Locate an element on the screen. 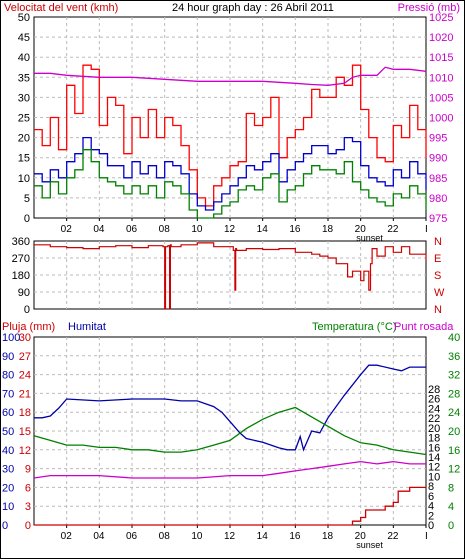  rain-axis-title: Pluja (mm) is located at coordinates (28, 327).